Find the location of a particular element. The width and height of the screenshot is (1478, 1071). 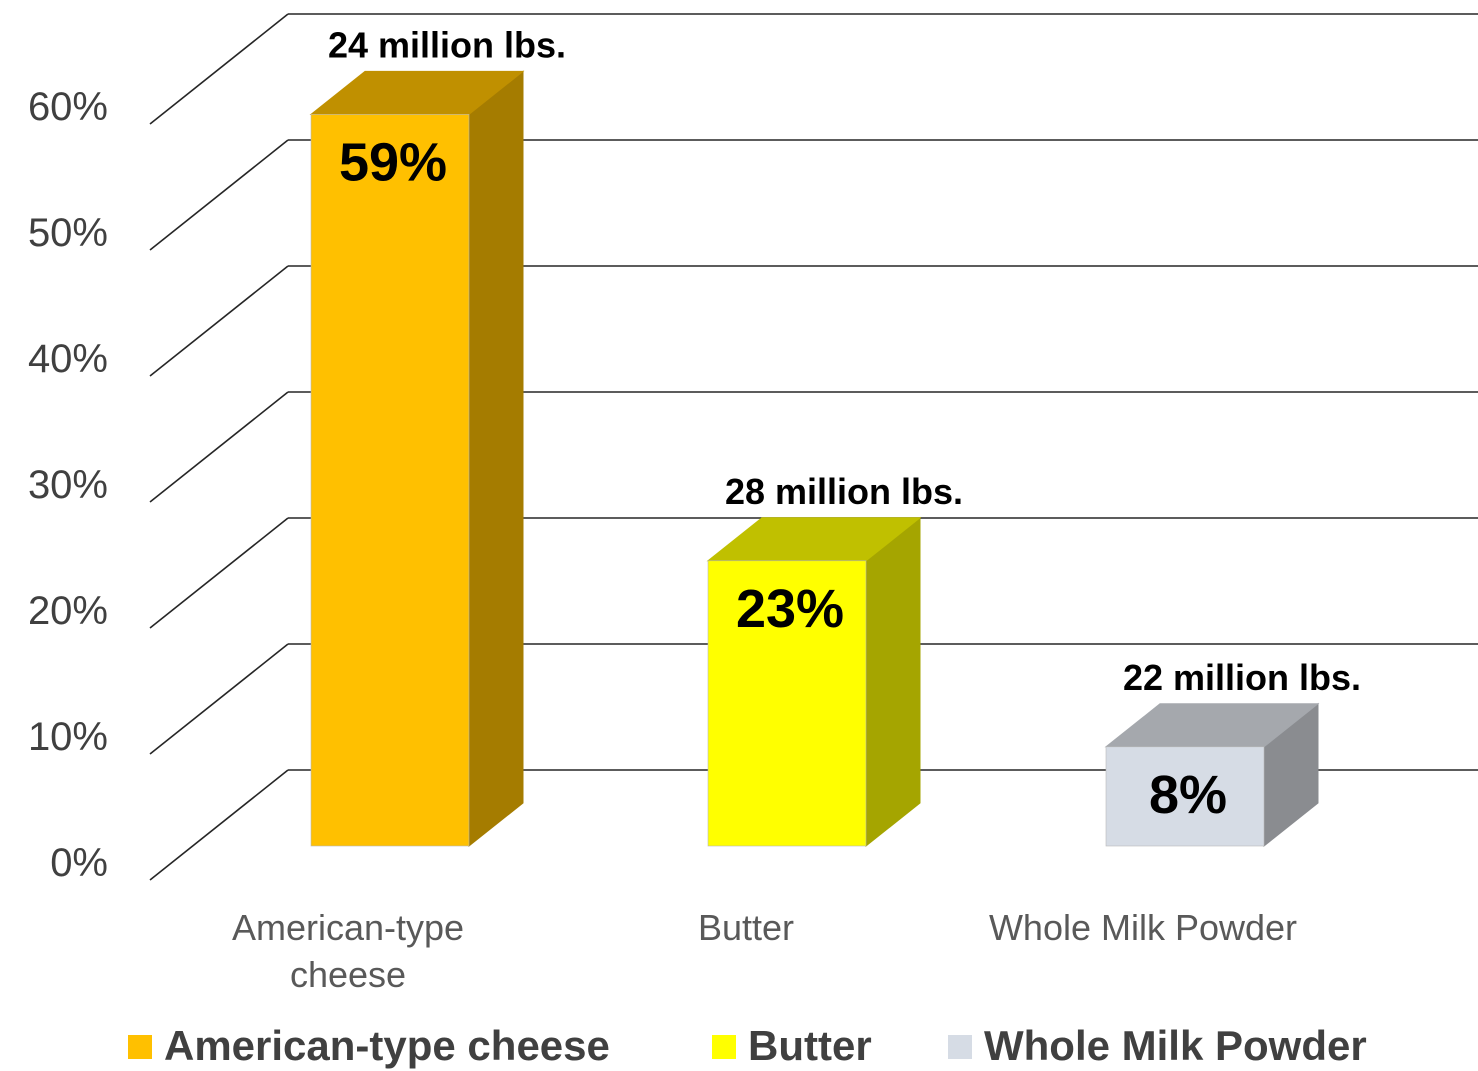

y-tick-label: 50% is located at coordinates (68, 233).